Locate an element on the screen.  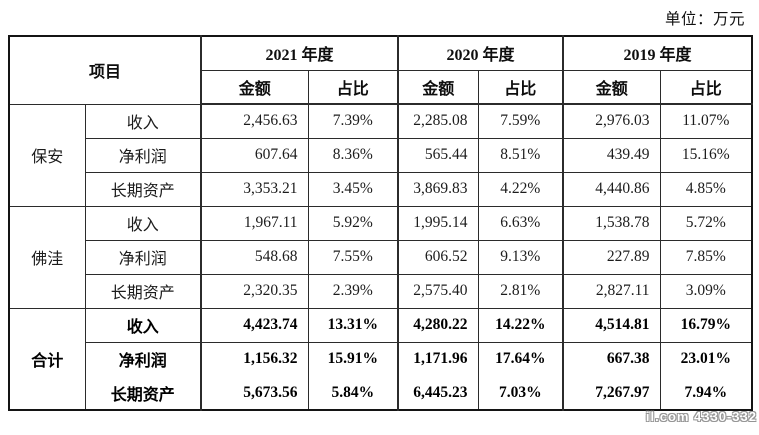
amount-value: 4,440.86 is located at coordinates (611, 189).